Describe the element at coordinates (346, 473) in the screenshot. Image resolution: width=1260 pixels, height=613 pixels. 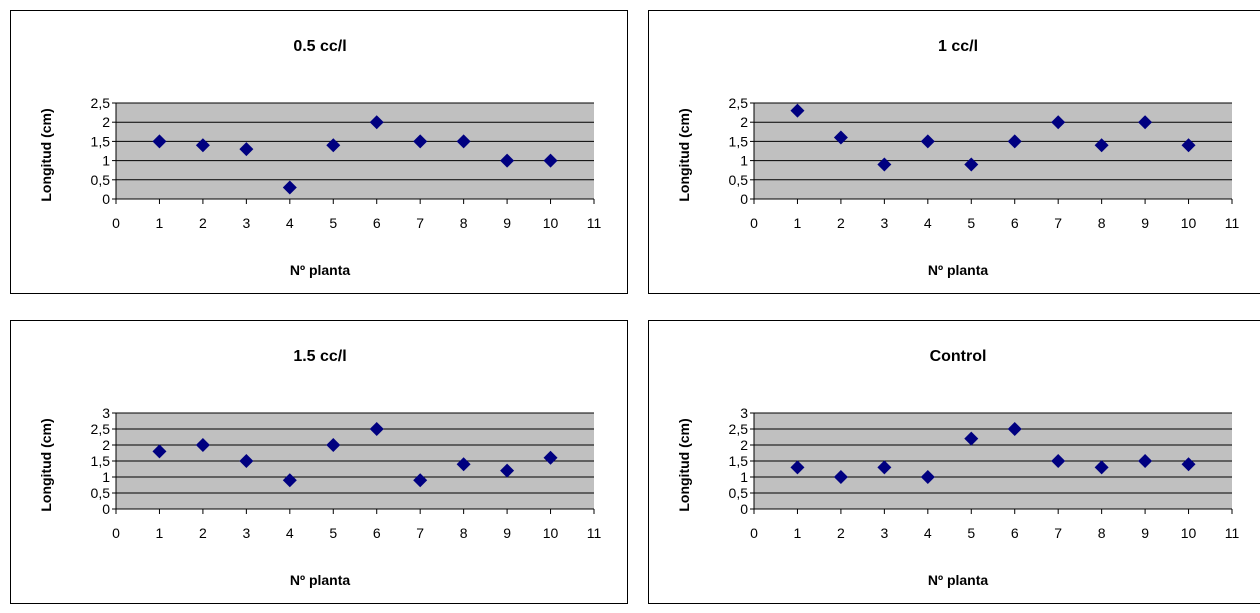
I see `plot-area: 00,511,522,530 1 2 3 4 5 6 7 8 9 10 11` at that location.